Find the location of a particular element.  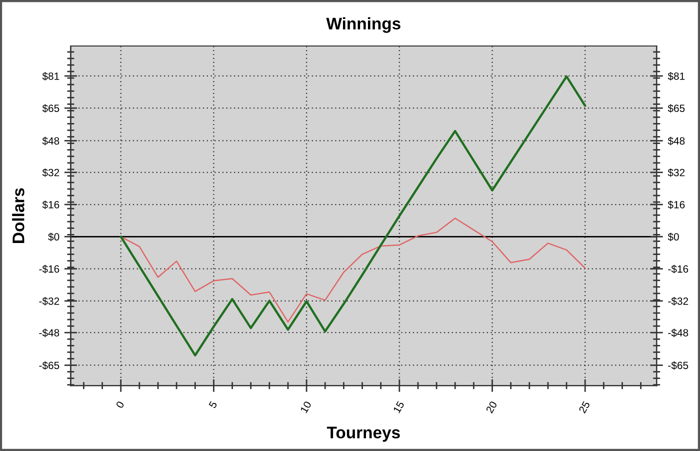

y2-tick-label: $0 is located at coordinates (673, 237).